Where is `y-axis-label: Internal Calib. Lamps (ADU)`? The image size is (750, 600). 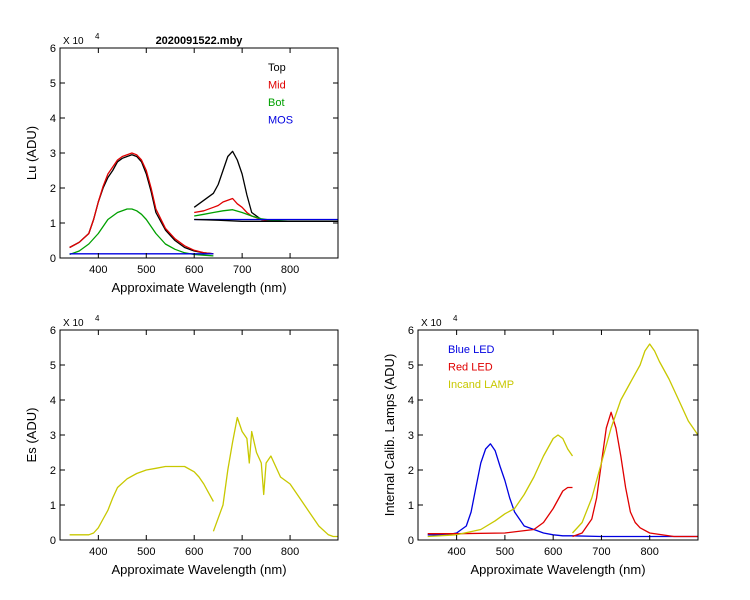 y-axis-label: Internal Calib. Lamps (ADU) is located at coordinates (389, 435).